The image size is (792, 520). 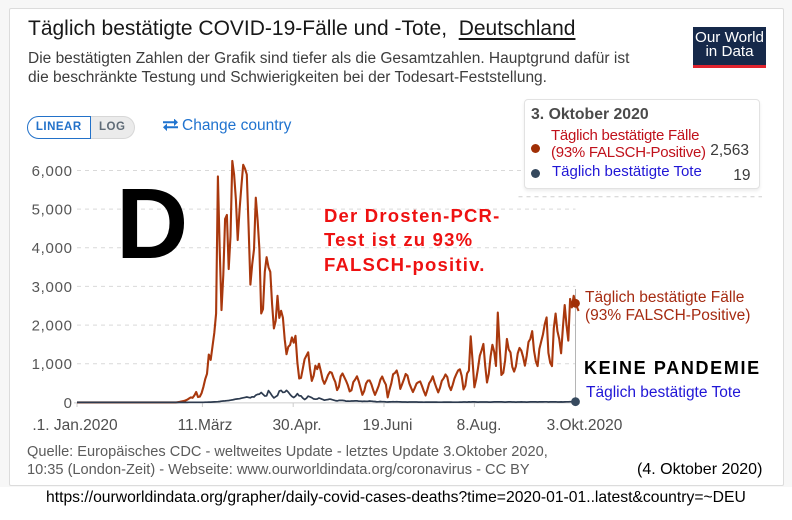 I want to click on svg-text: 3.Okt.2020, so click(x=585, y=425).